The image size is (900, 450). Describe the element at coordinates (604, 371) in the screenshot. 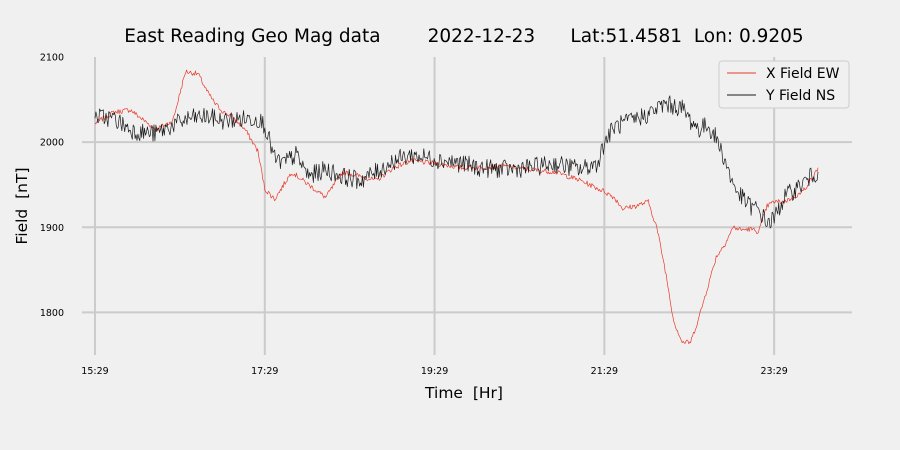

I see `x-tick-label-3: 21:29` at that location.